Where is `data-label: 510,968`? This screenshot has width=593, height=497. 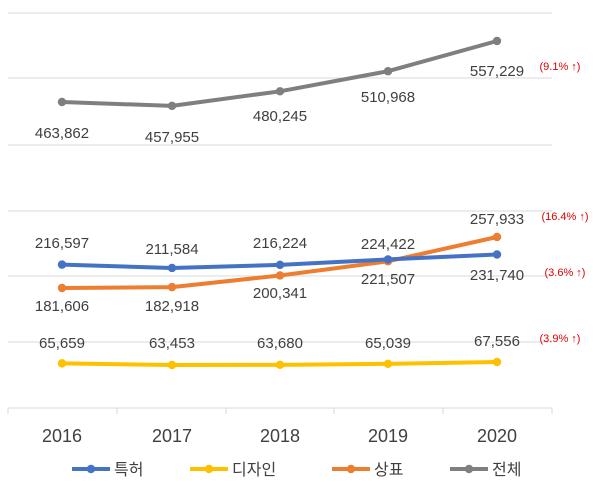
data-label: 510,968 is located at coordinates (388, 97).